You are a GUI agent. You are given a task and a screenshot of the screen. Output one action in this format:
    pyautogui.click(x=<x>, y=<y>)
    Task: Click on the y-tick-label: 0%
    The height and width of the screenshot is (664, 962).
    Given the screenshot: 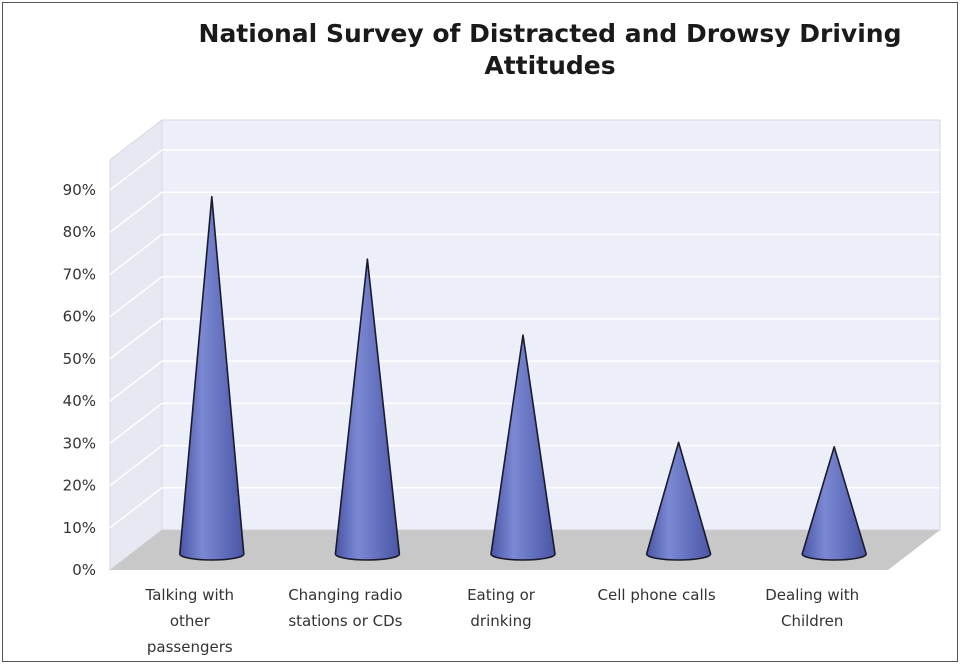 What is the action you would take?
    pyautogui.click(x=84, y=570)
    